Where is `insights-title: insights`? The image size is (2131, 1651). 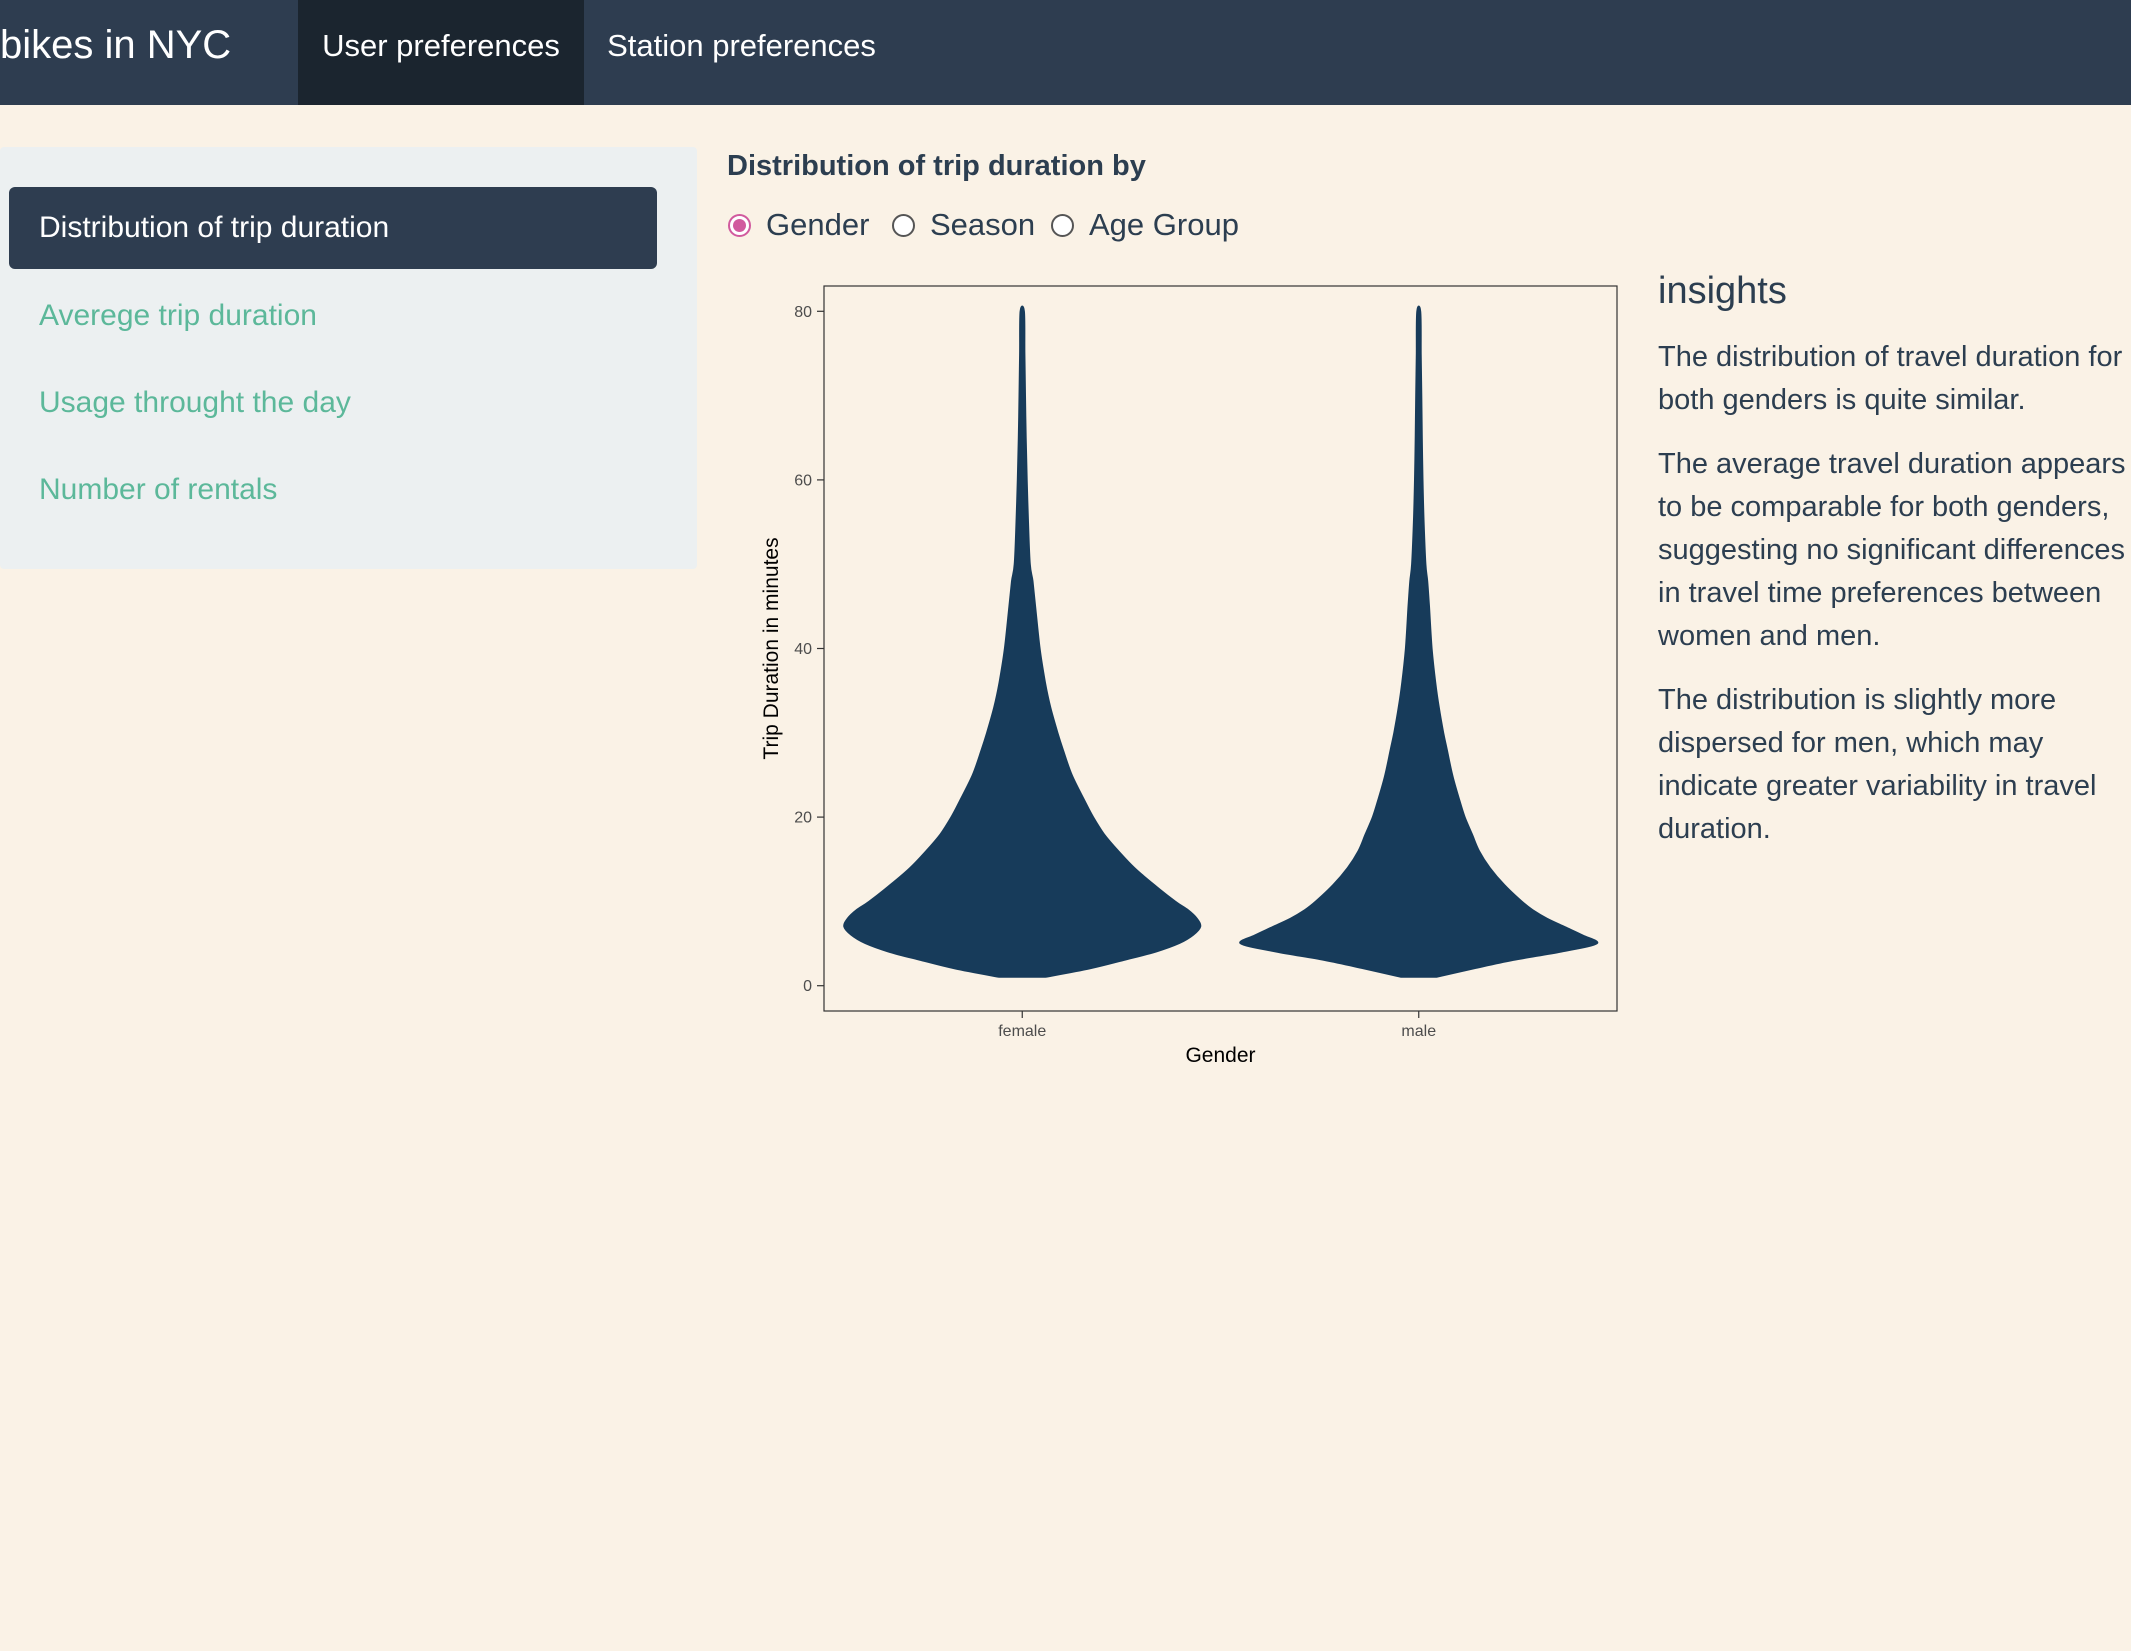 insights-title: insights is located at coordinates (1722, 291).